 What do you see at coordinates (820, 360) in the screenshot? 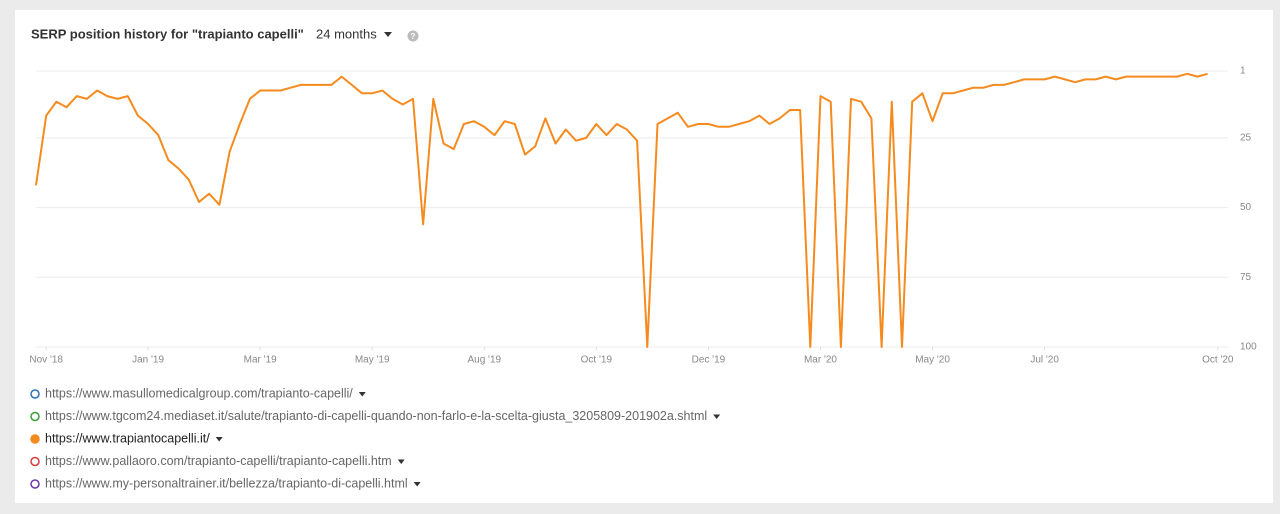
I see `x-tick-label: Mar '20` at bounding box center [820, 360].